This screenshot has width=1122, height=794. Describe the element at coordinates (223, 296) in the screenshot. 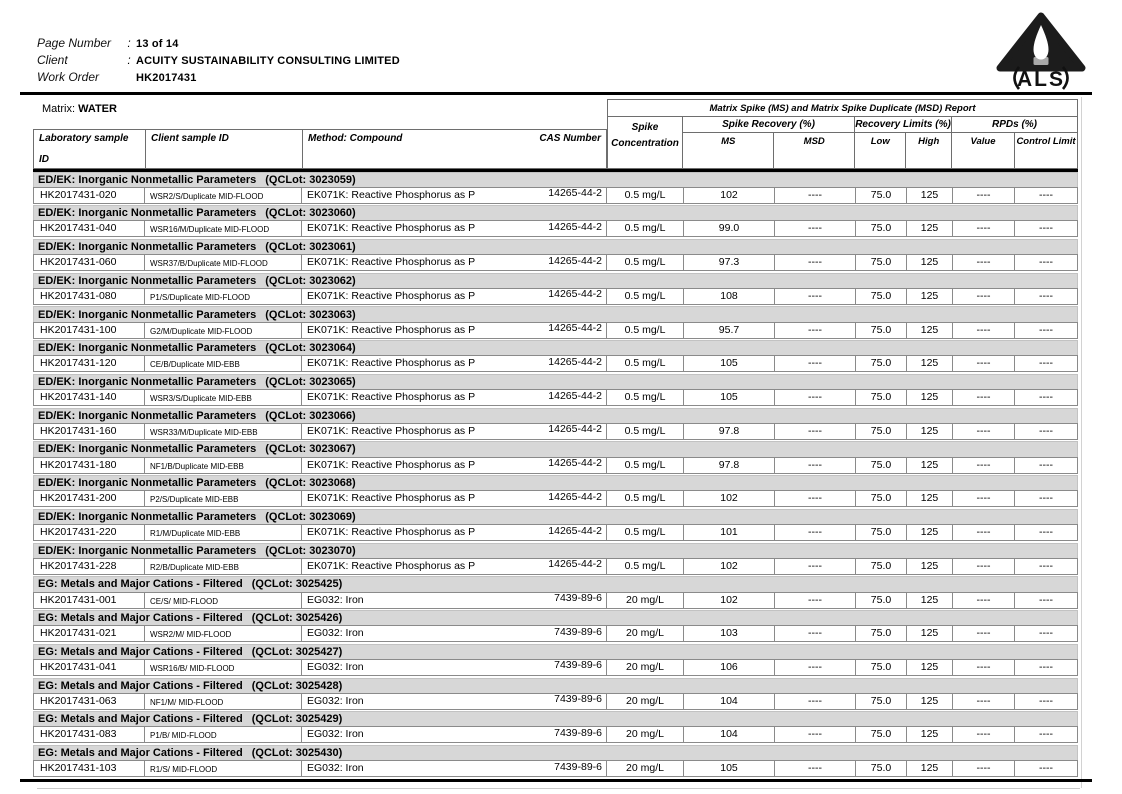

I see `client-sample-id-cell: P1/S/Duplicate MID-FLOOD` at that location.